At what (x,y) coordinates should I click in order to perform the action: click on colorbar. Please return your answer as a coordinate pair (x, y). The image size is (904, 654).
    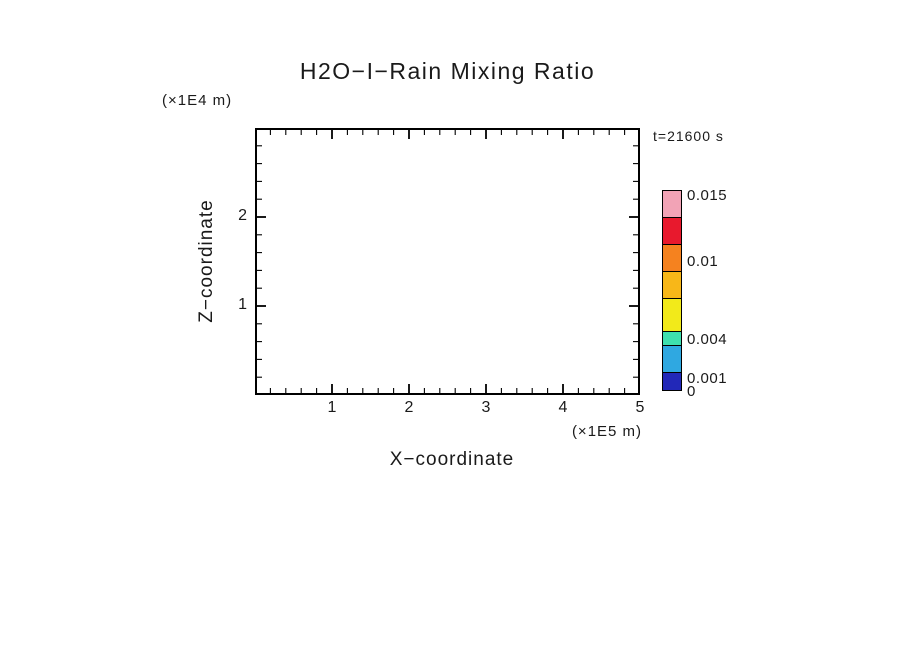
    Looking at the image, I should click on (672, 290).